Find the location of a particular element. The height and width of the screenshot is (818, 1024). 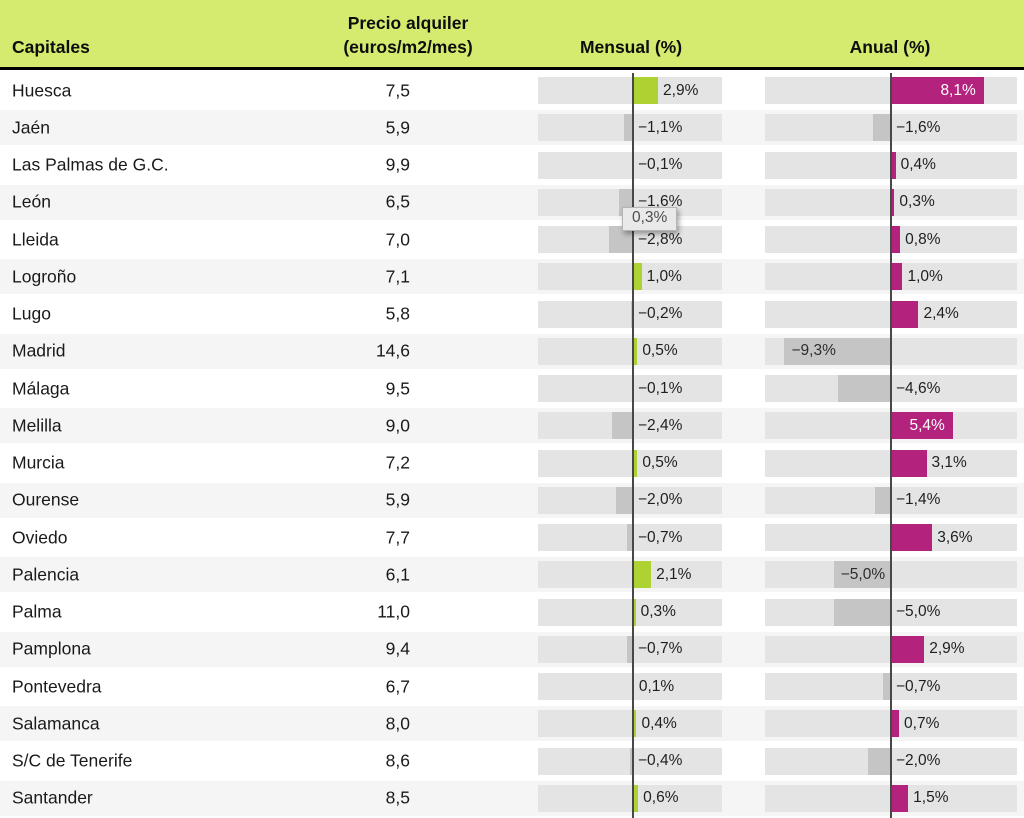

anual-bar-label: −4,6% is located at coordinates (918, 388).